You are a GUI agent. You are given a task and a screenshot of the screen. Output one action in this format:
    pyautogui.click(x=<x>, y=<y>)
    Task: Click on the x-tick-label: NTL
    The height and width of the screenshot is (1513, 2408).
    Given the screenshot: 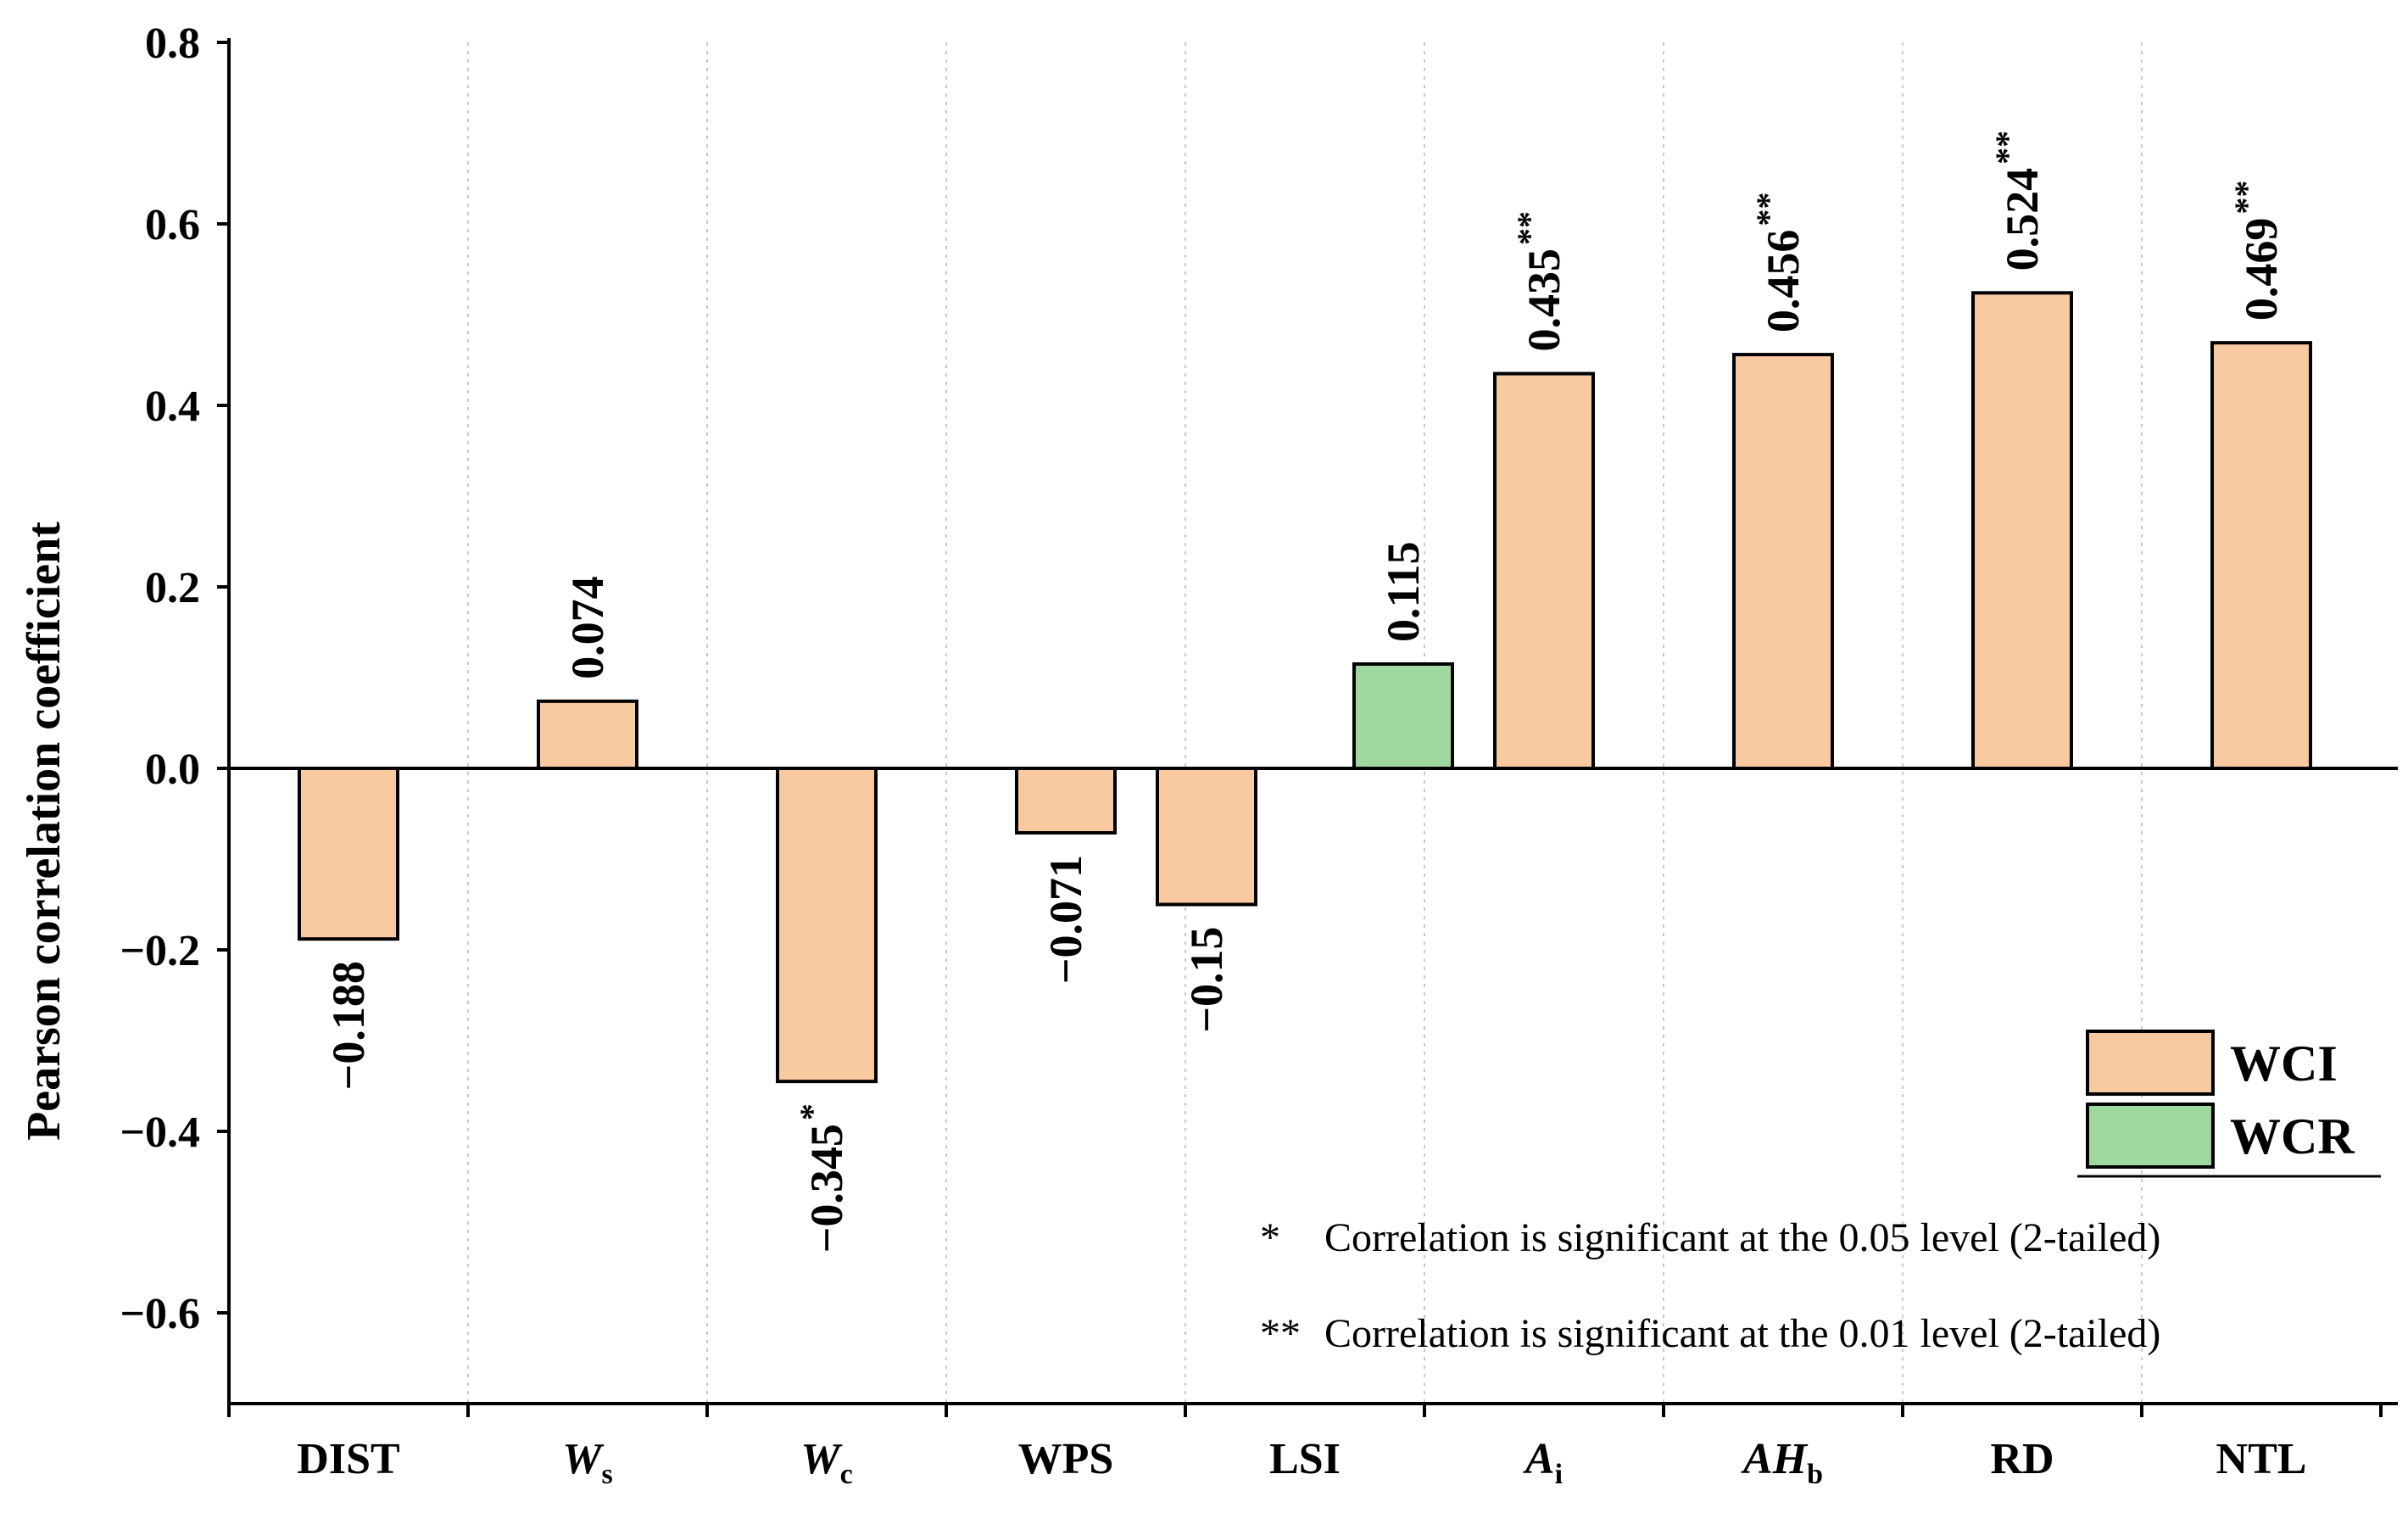 What is the action you would take?
    pyautogui.click(x=2261, y=1459)
    